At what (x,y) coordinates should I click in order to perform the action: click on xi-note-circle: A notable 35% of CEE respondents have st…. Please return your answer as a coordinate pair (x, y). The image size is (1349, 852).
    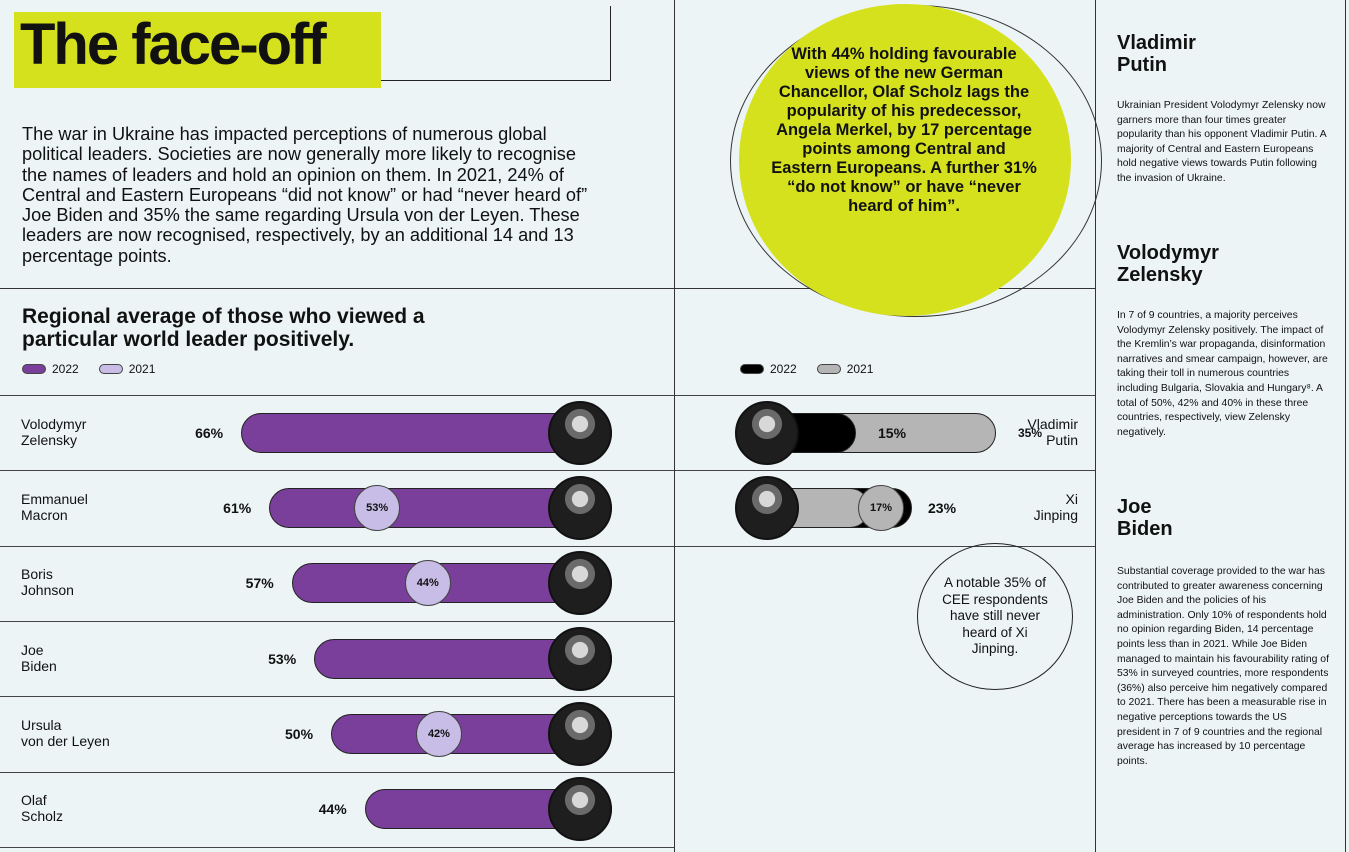
    Looking at the image, I should click on (995, 616).